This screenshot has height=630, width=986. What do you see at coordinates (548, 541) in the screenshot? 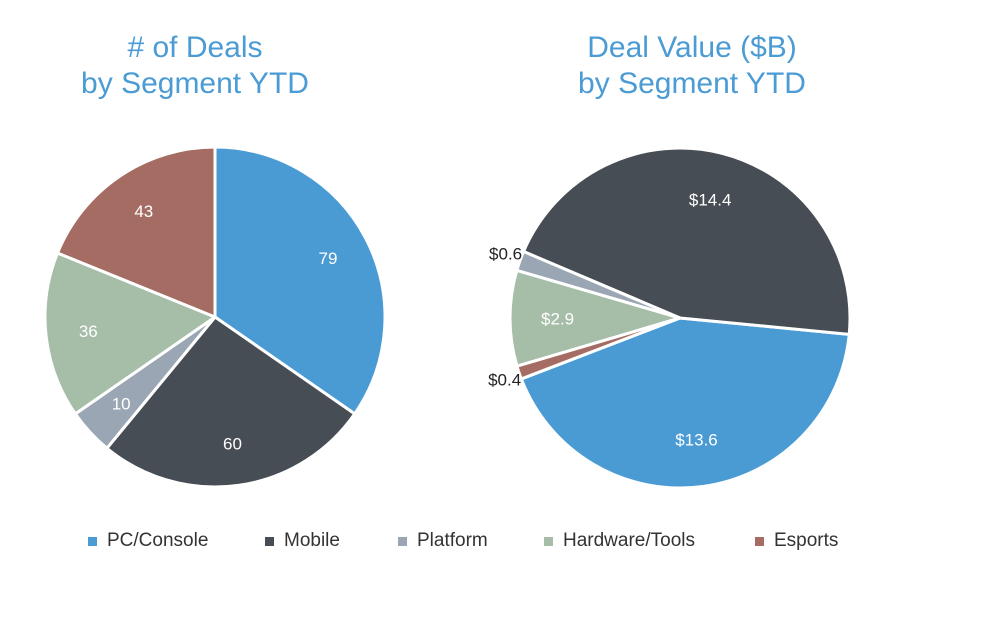
I see `legend-swatch-hardware-tools` at bounding box center [548, 541].